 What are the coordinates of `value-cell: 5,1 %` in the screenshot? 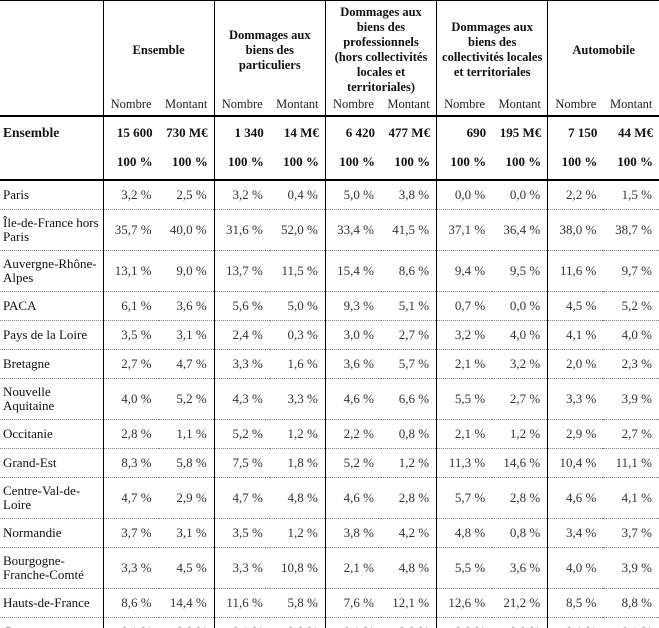 It's located at (409, 306).